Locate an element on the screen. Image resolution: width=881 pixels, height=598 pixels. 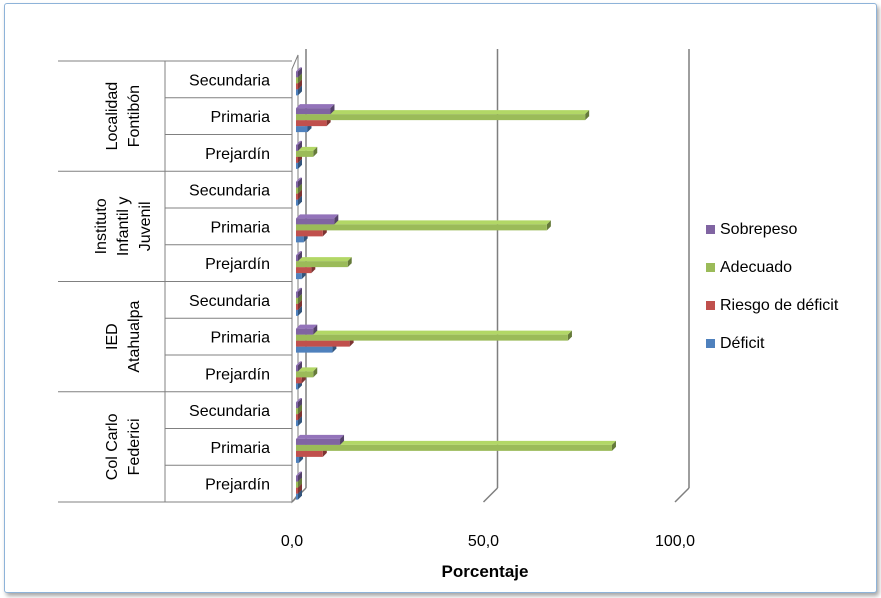
x-axis-ticks: 0,0 50,0 100,0 is located at coordinates (488, 541).